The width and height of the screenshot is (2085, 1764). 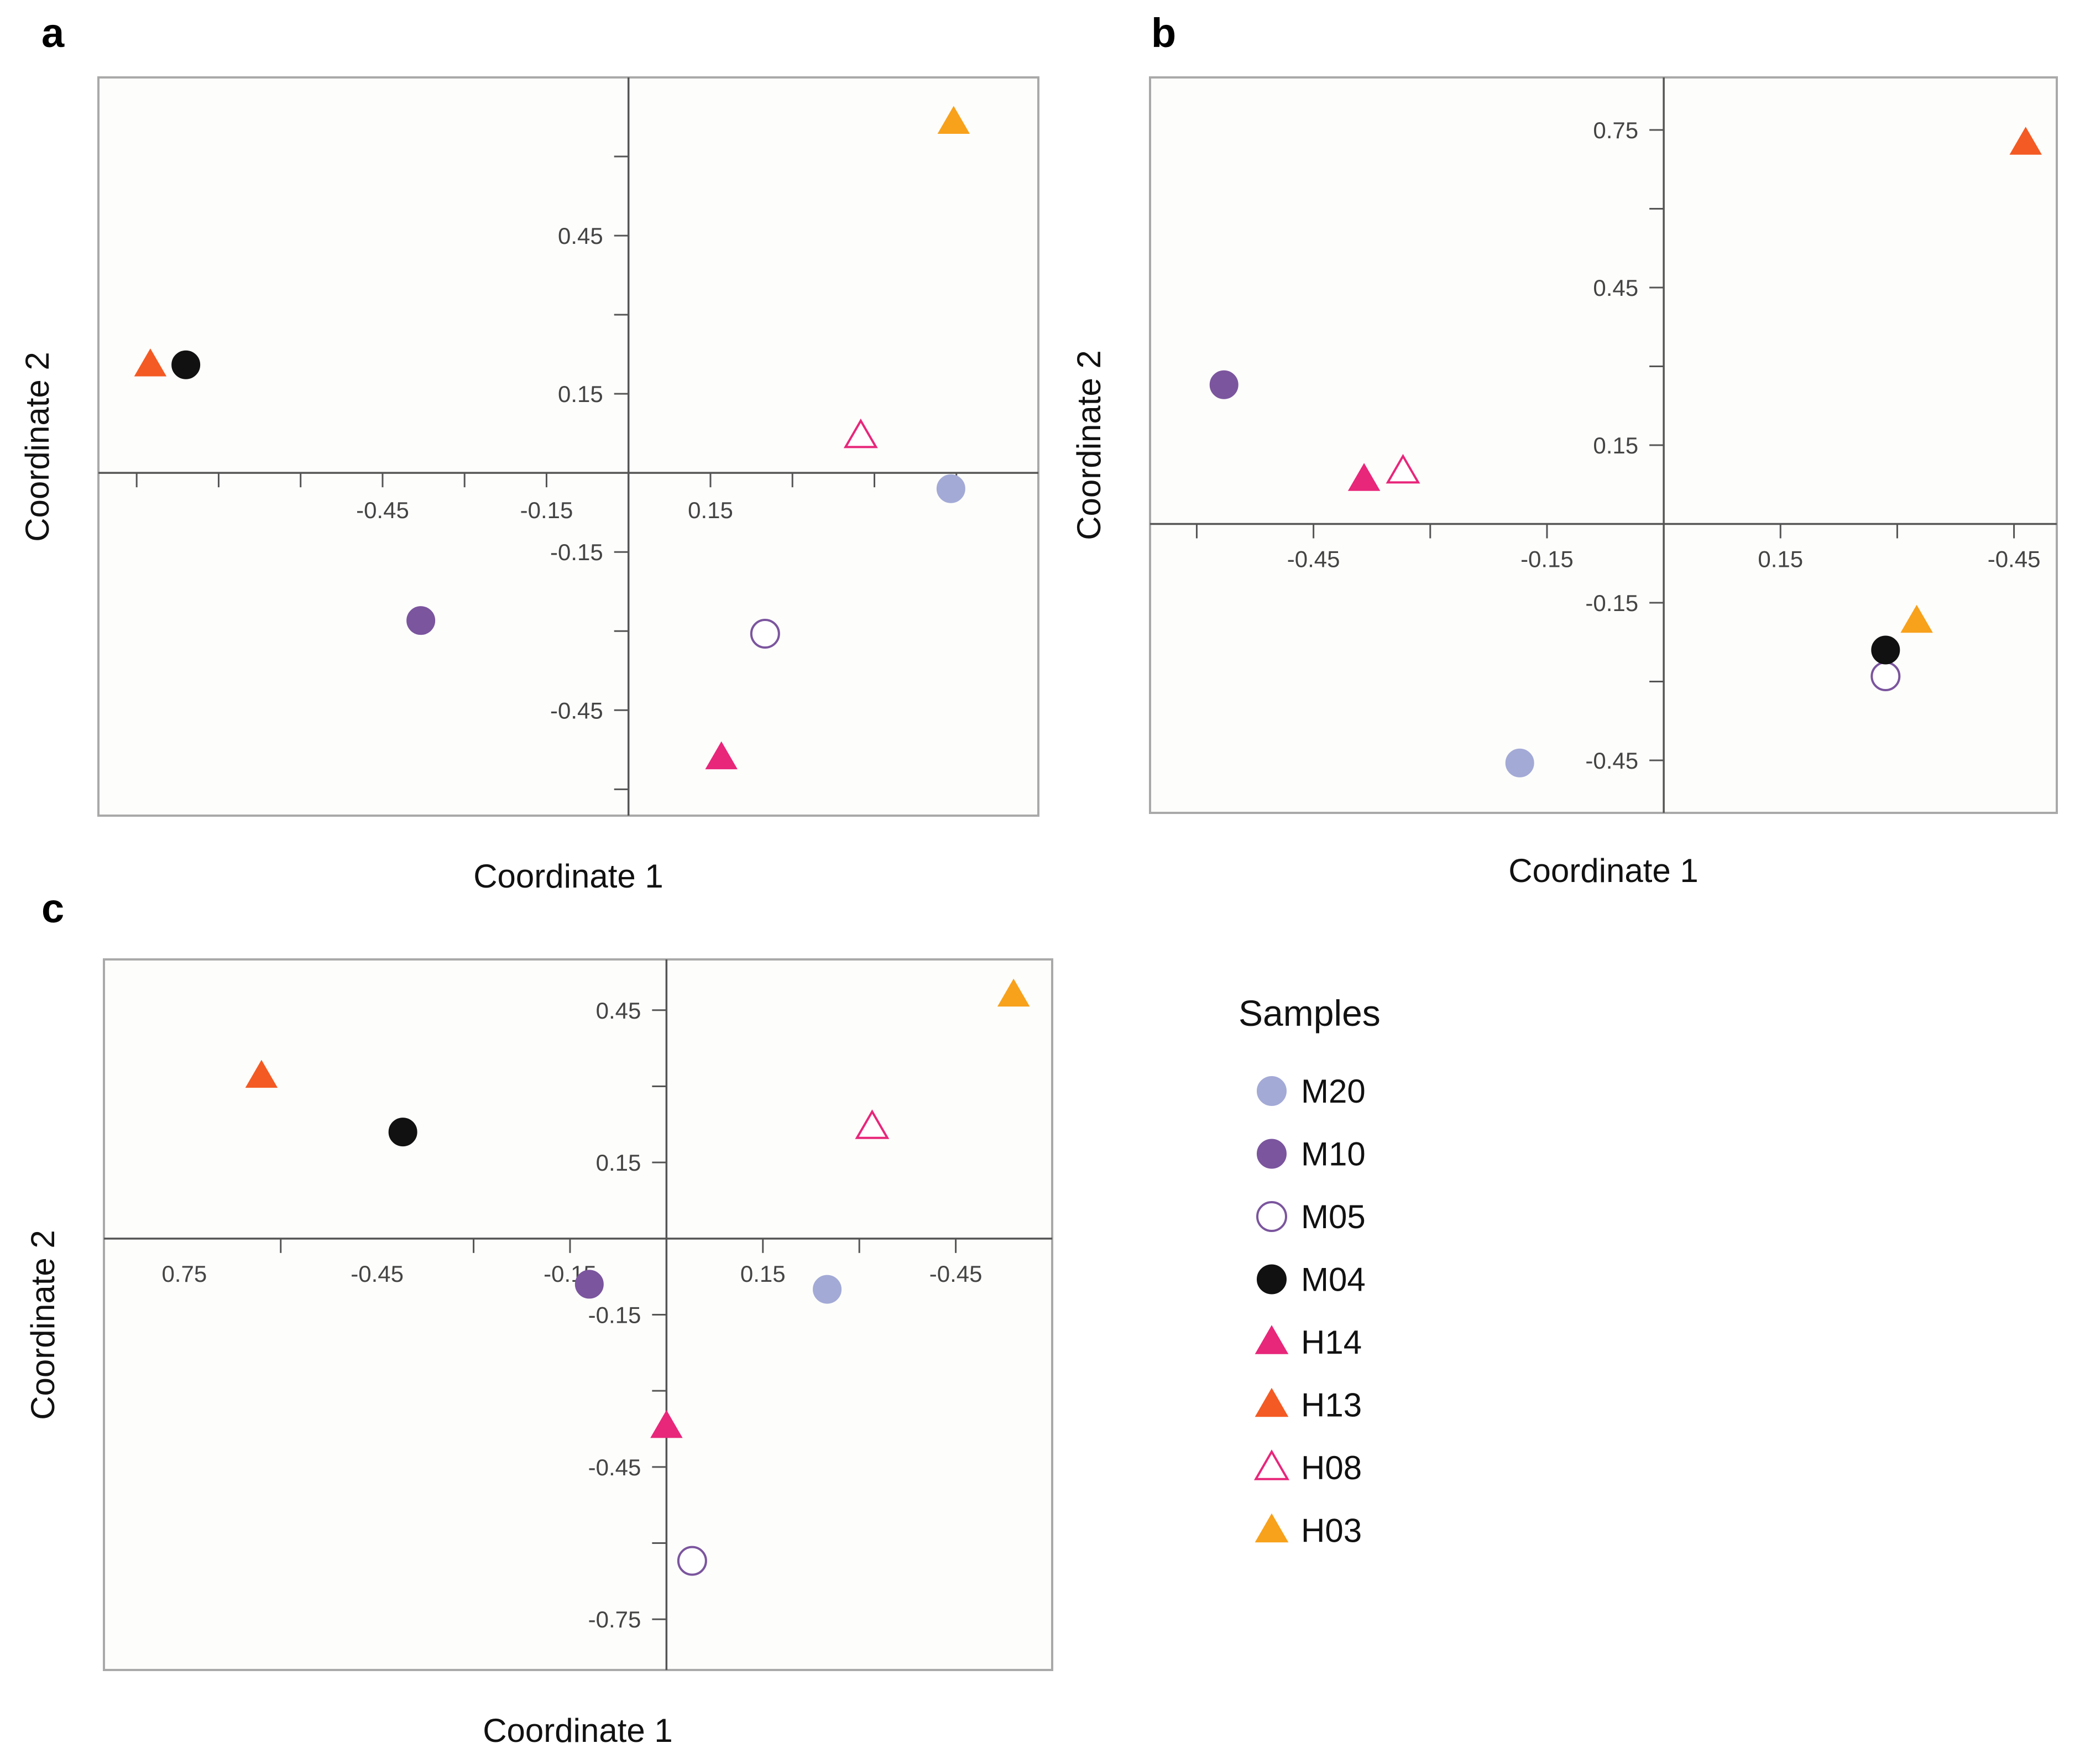 What do you see at coordinates (1272, 1154) in the screenshot?
I see `legend-marker-m10` at bounding box center [1272, 1154].